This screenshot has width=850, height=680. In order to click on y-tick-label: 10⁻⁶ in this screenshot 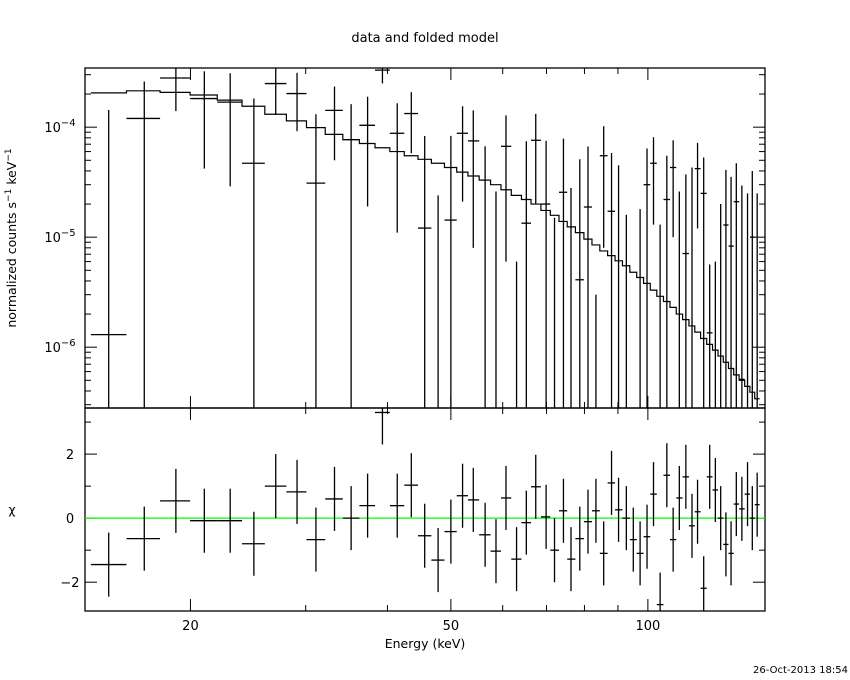, I will do `click(59, 347)`.